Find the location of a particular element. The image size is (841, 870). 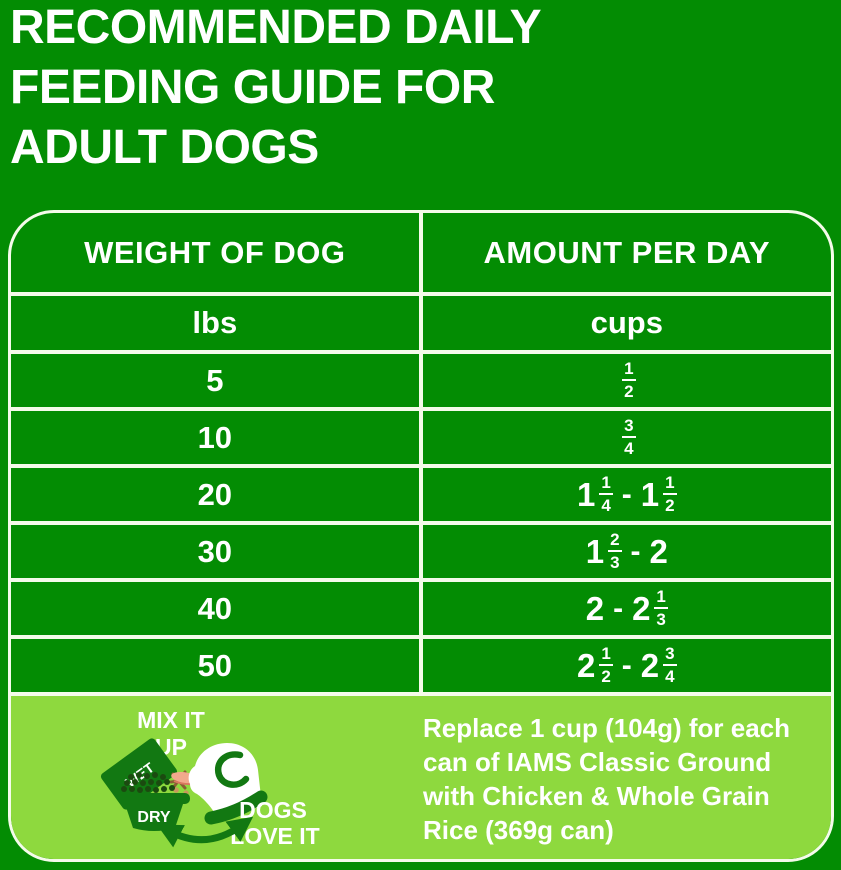

weight-cell: 5 is located at coordinates (217, 378).